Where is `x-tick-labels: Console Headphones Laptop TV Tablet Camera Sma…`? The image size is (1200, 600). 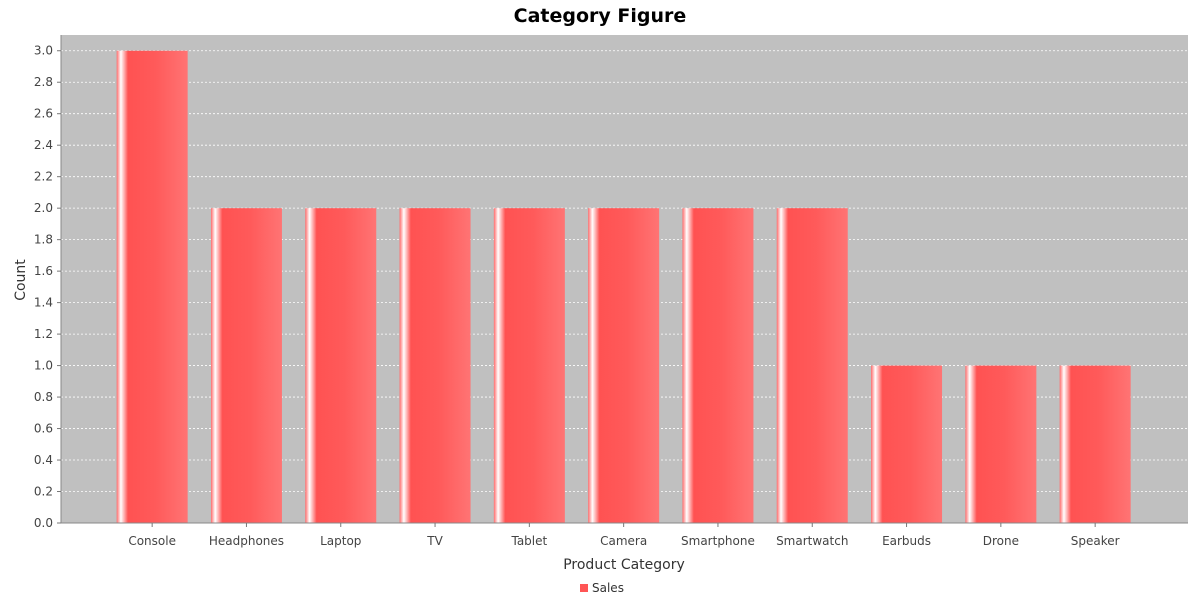 x-tick-labels: Console Headphones Laptop TV Tablet Camera Sma… is located at coordinates (624, 535).